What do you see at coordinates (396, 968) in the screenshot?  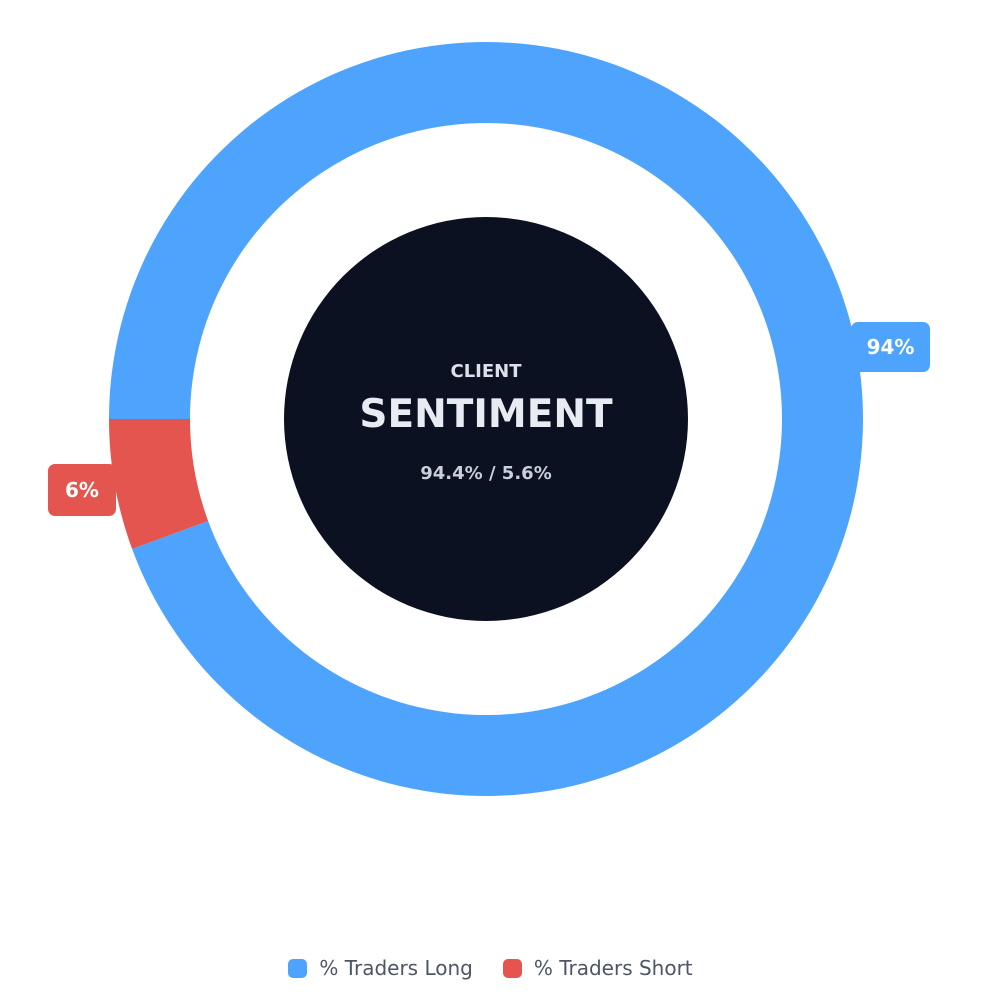 I see `legend-label-long: % Traders Long` at bounding box center [396, 968].